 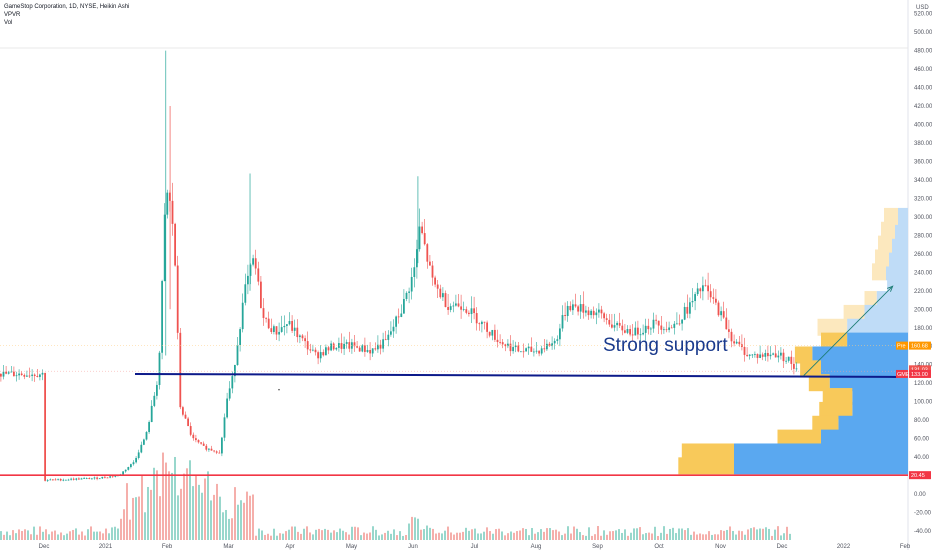 What do you see at coordinates (597, 547) in the screenshot?
I see `x-tick-label: Sep` at bounding box center [597, 547].